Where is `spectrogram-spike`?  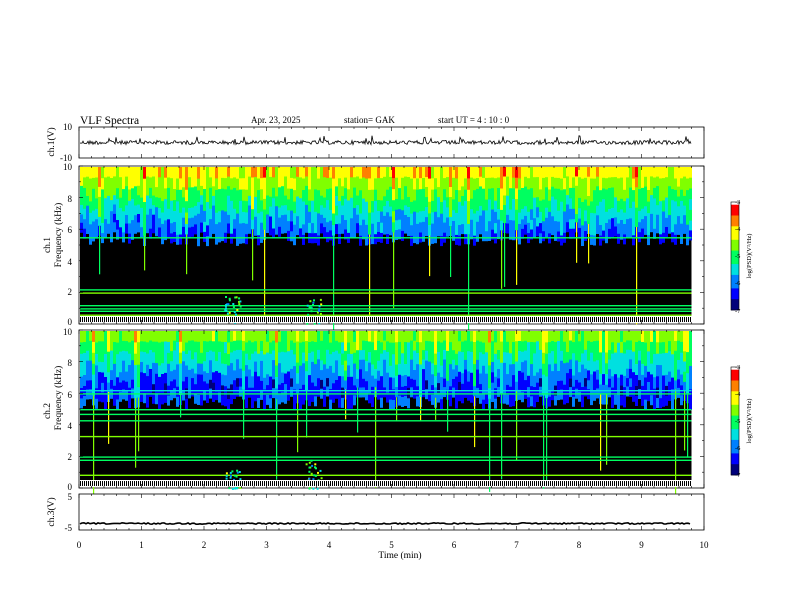 spectrogram-spike is located at coordinates (688, 425).